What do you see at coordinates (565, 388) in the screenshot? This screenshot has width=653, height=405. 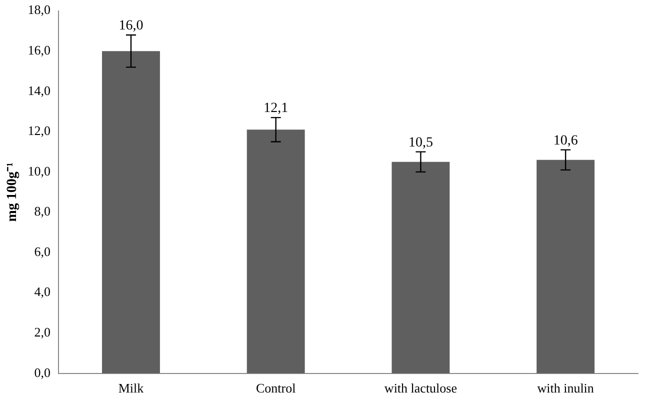 I see `x-tick-label: with inulin` at bounding box center [565, 388].